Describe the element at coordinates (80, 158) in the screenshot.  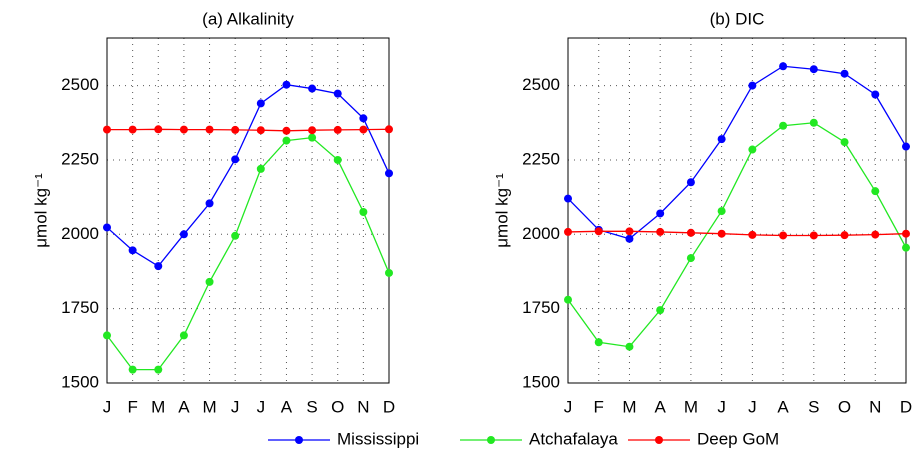
I see `y-tick-label: 2250` at that location.